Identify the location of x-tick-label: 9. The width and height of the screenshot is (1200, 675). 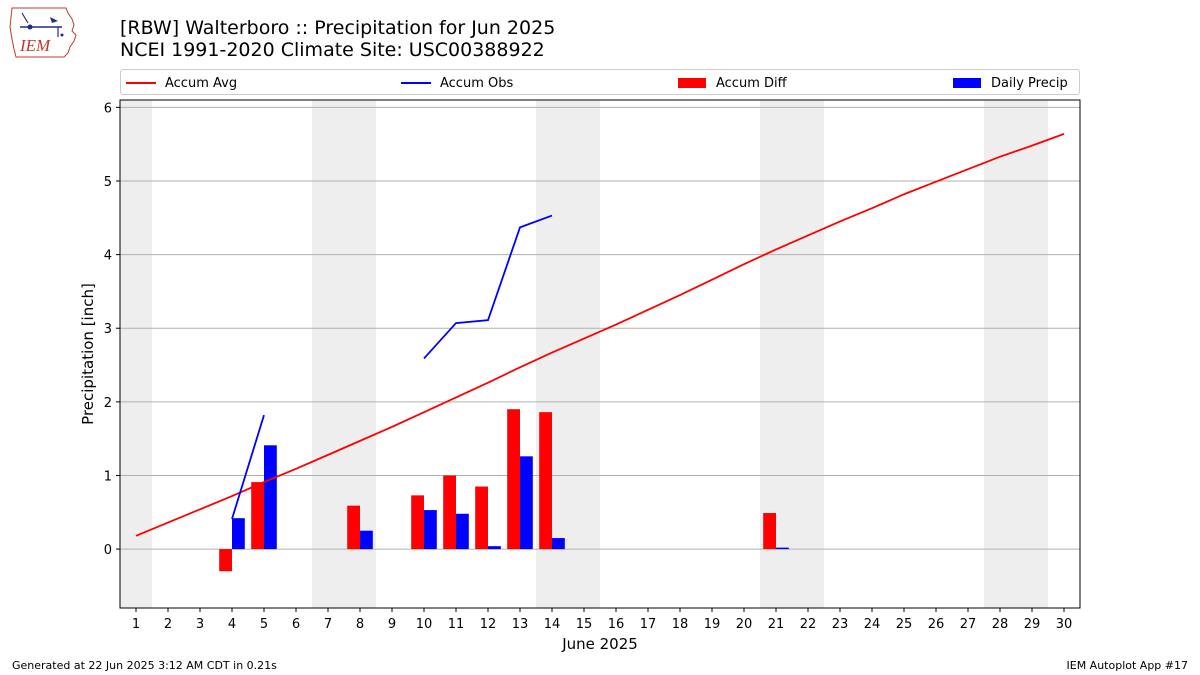
(392, 624).